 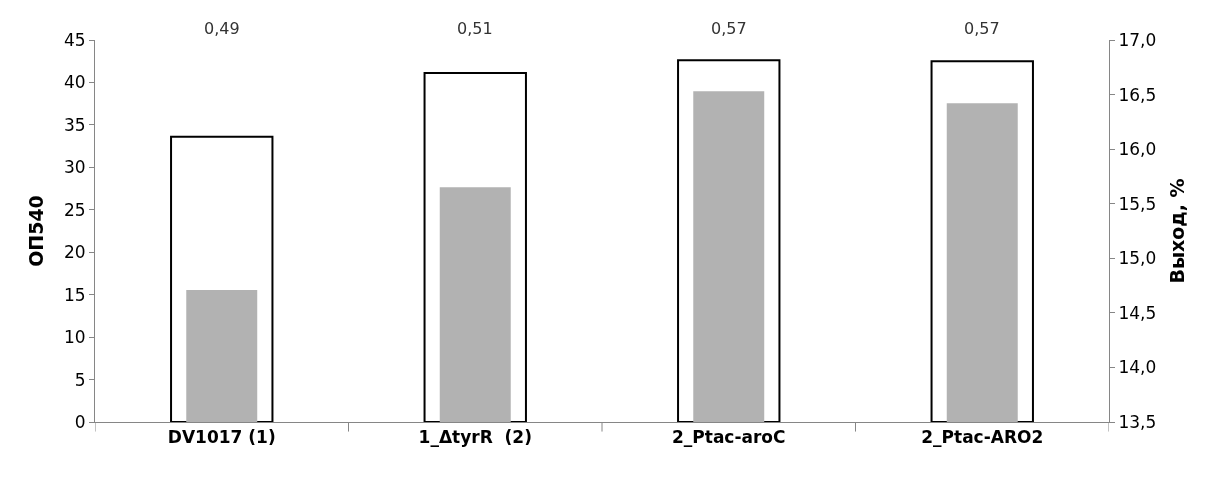 I want to click on x-tick-label: 2_Ptac-aroC, so click(x=728, y=437).